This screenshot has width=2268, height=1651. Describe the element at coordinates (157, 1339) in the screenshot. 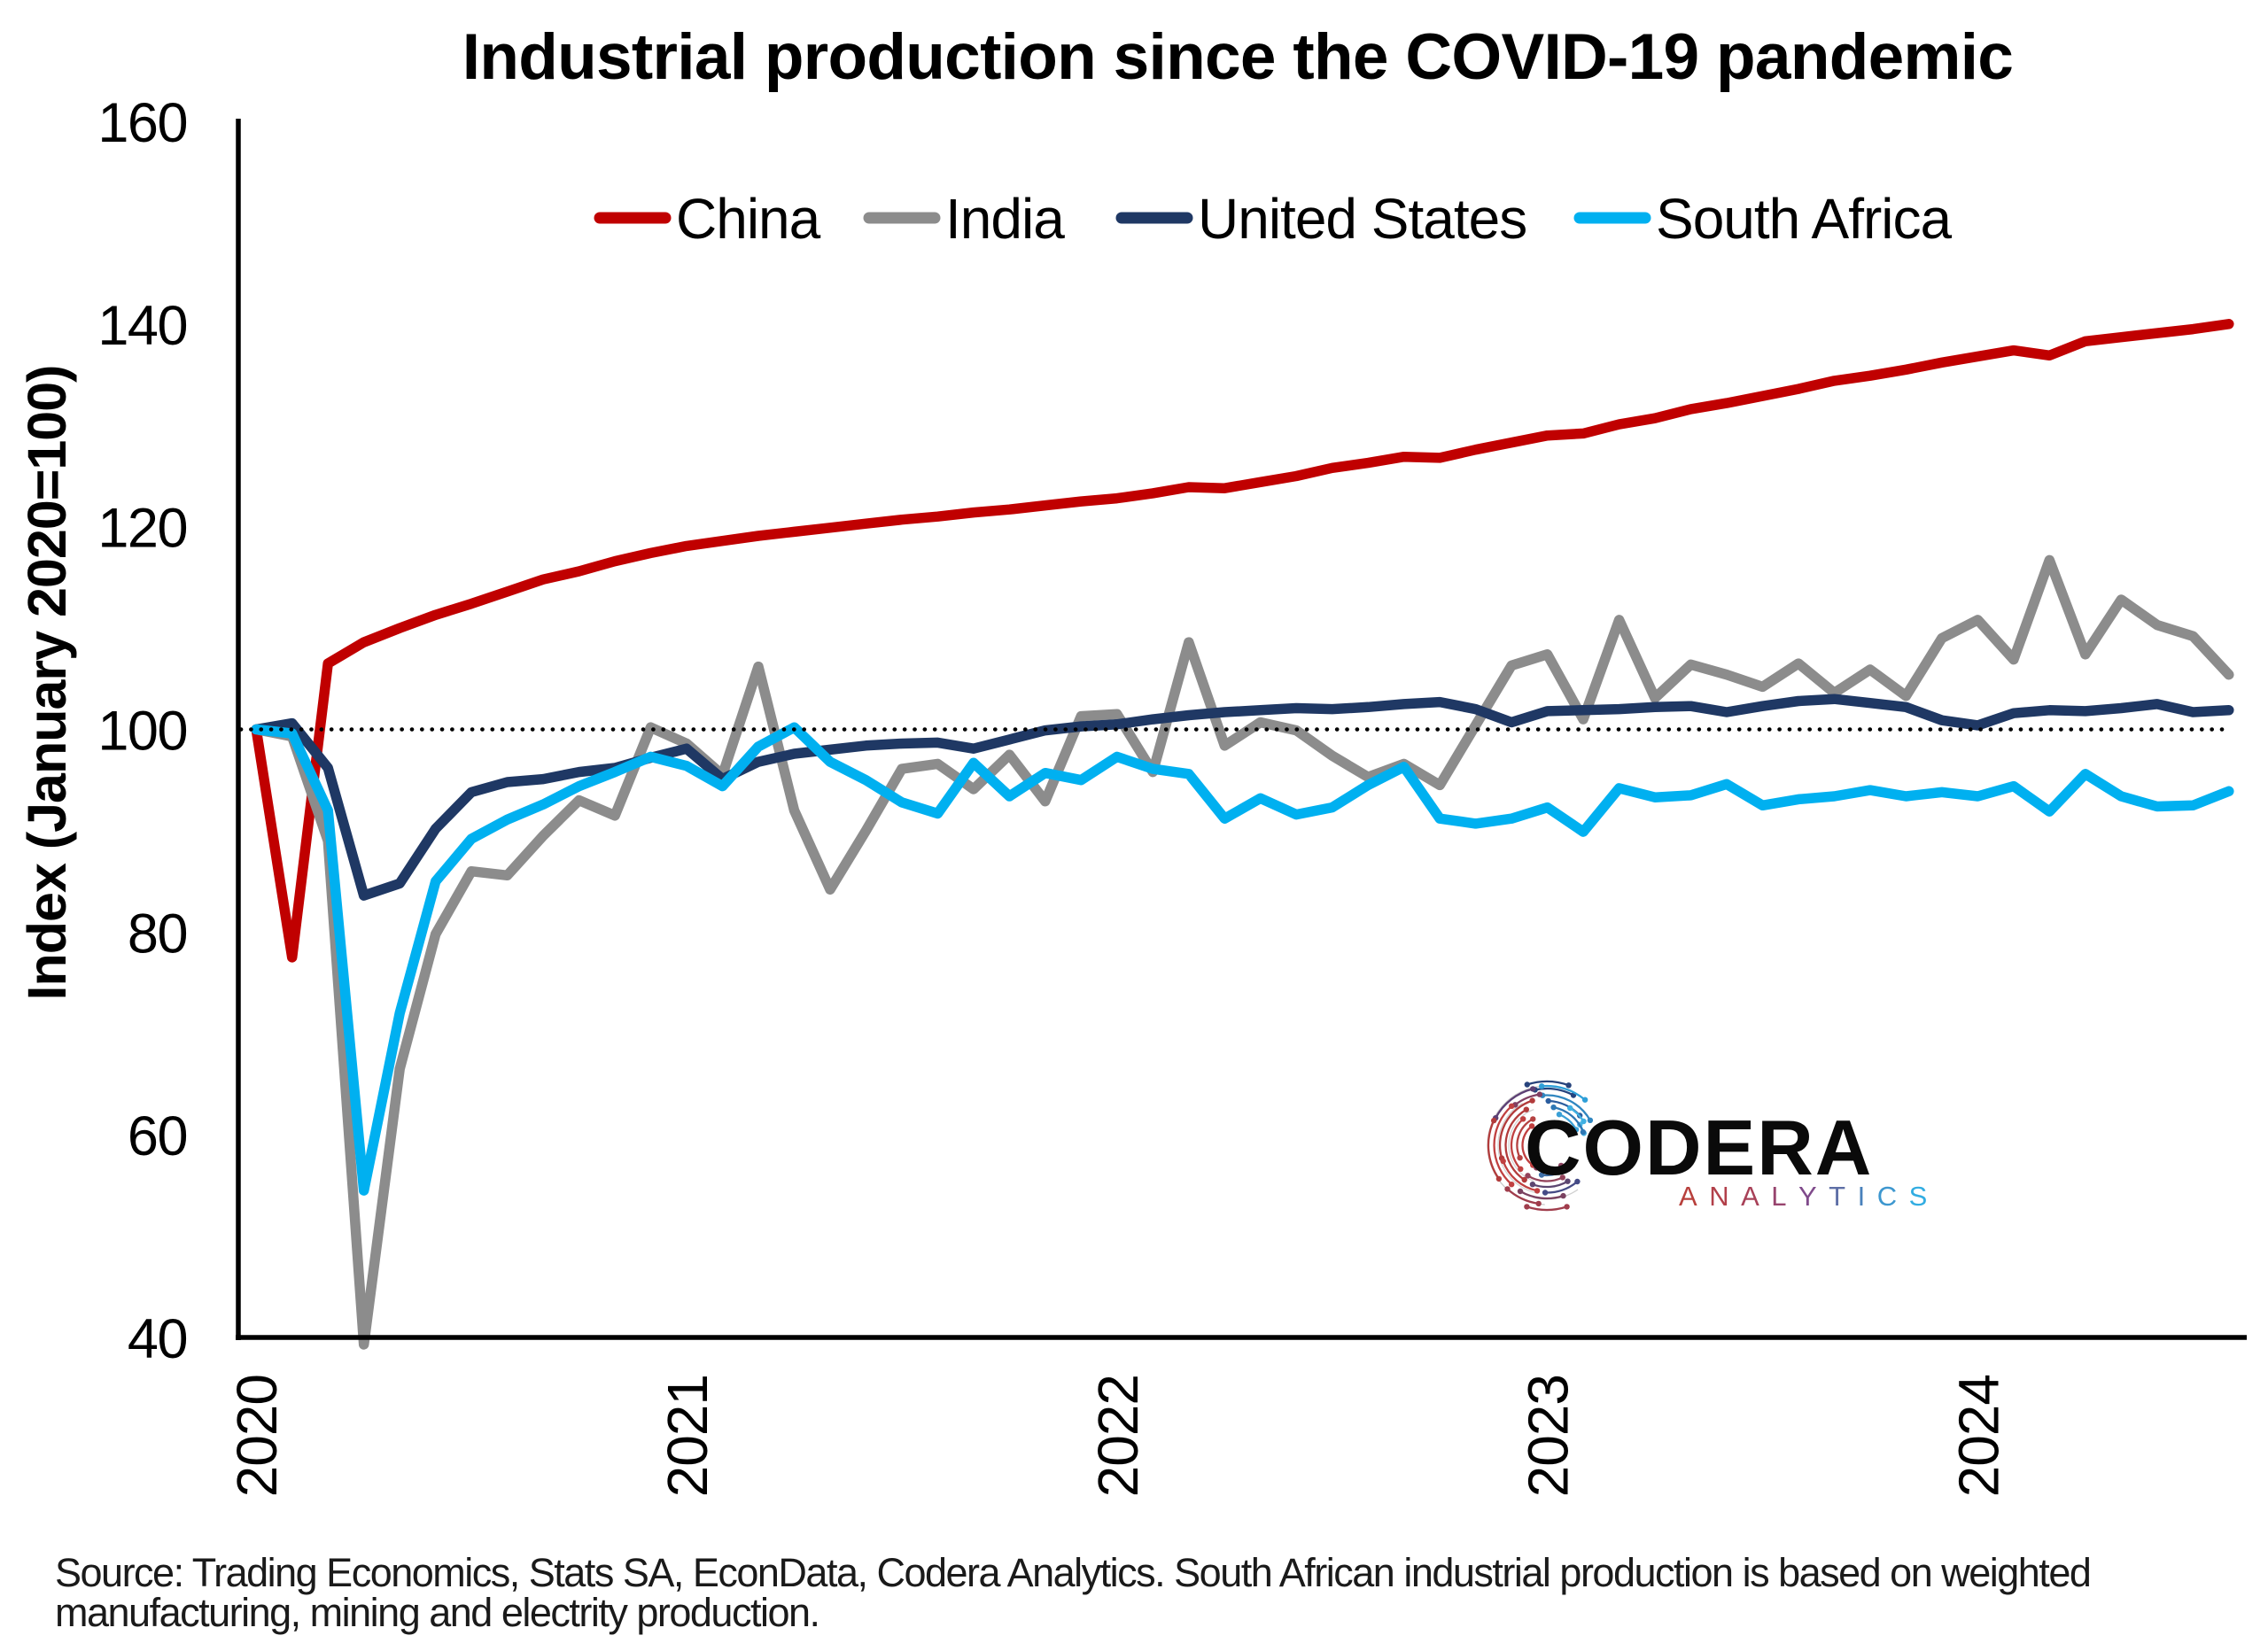

I see `svg-text: 40` at that location.